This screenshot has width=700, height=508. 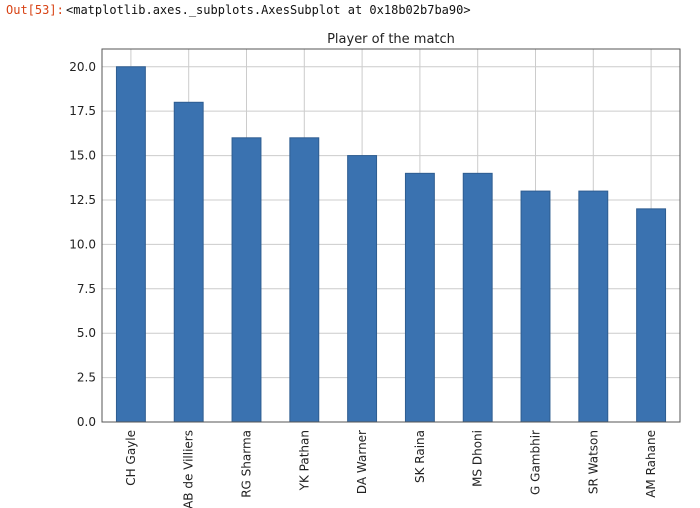 I want to click on x-tick-label: MS Dhoni, so click(x=478, y=458).